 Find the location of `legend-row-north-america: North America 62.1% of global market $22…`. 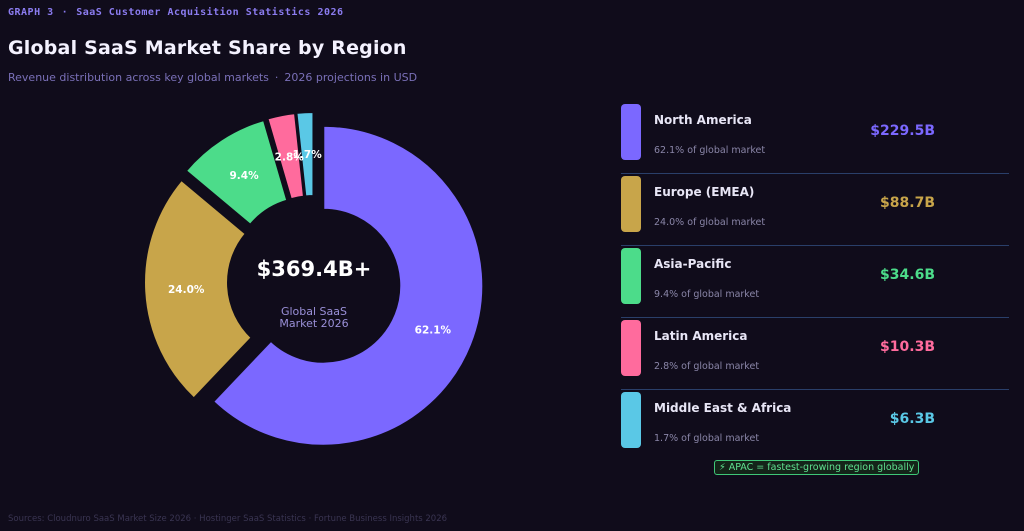

legend-row-north-america: North America 62.1% of global market $22… is located at coordinates (815, 138).